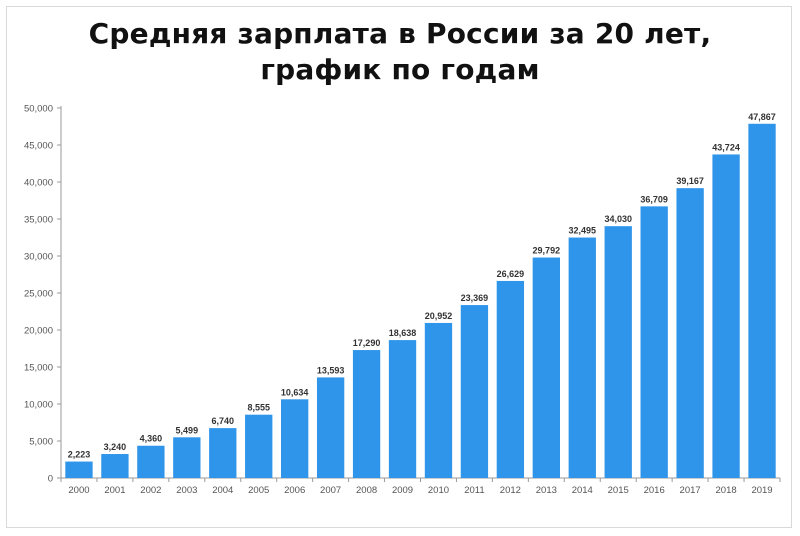 This screenshot has height=536, width=800. Describe the element at coordinates (438, 490) in the screenshot. I see `x-tick-label: 2010` at that location.